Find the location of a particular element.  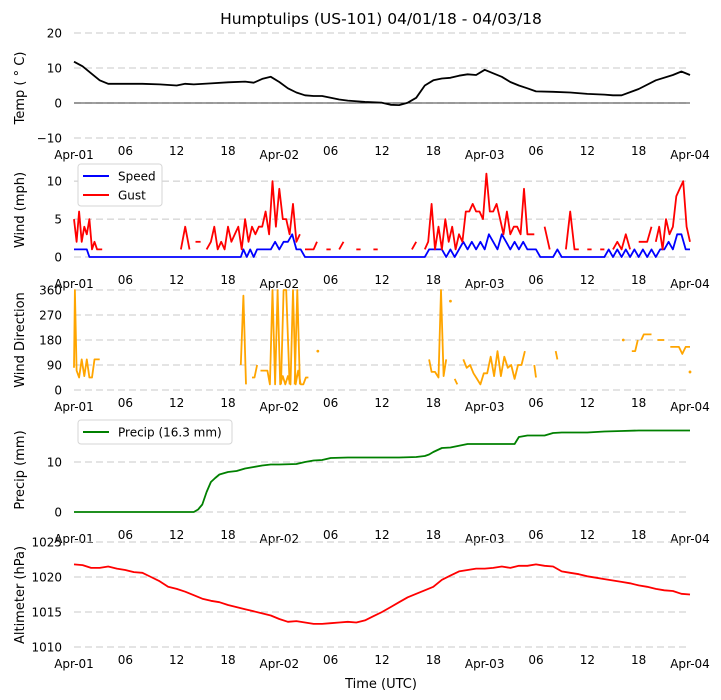

series-line-temp is located at coordinates (382, 83).